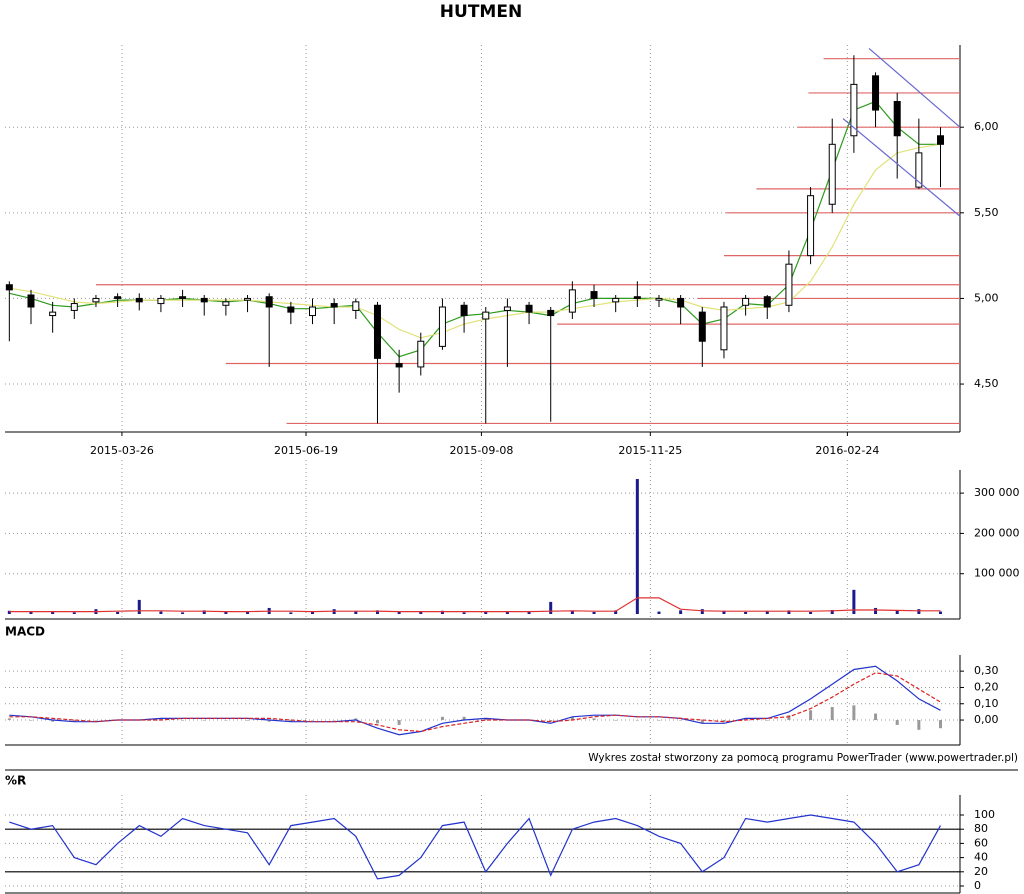  Describe the element at coordinates (981, 828) in the screenshot. I see `y-tick-label: 80` at that location.